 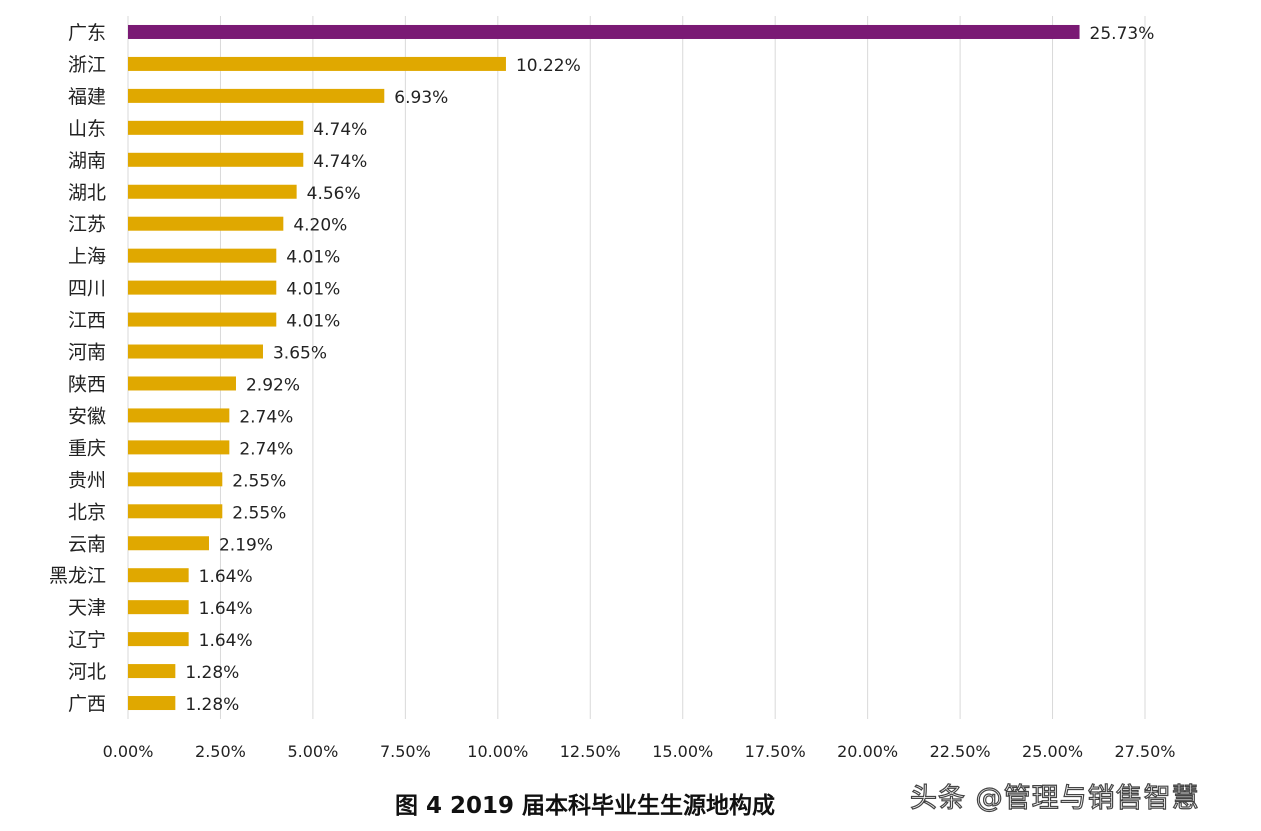 I want to click on x-tick-label: 7.50%, so click(x=405, y=751).